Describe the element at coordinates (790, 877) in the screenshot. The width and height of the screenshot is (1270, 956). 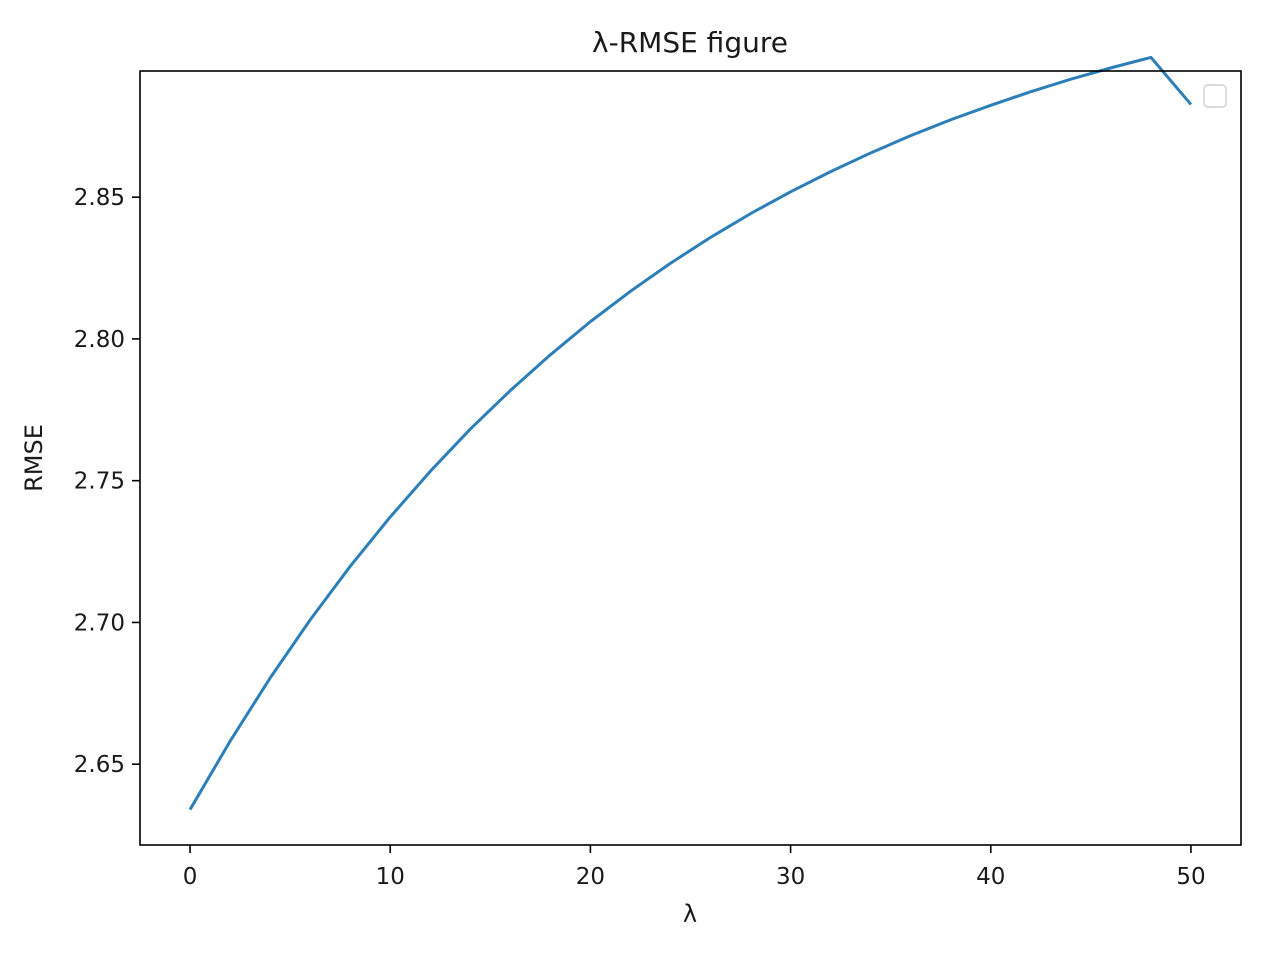
I see `x-tick-label: 30` at that location.